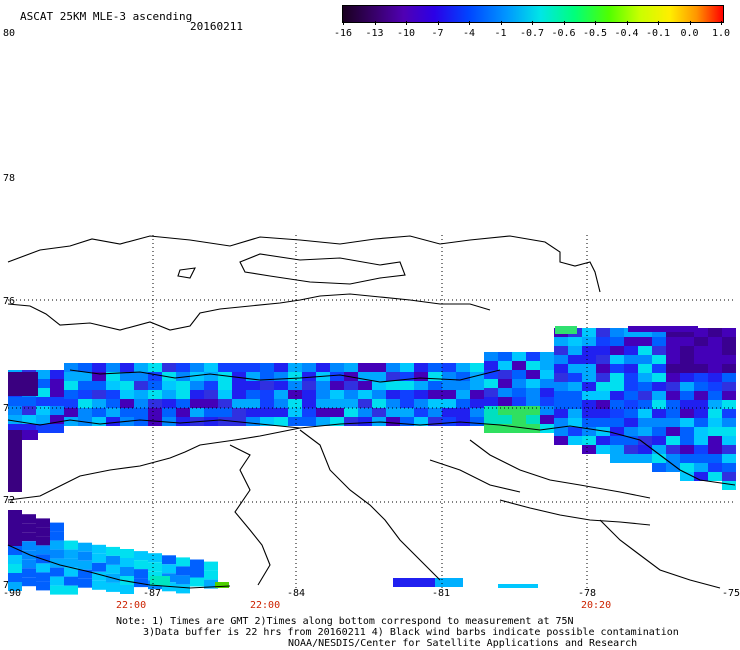 The width and height of the screenshot is (740, 650). I want to click on lon-label-75: -75, so click(731, 593).